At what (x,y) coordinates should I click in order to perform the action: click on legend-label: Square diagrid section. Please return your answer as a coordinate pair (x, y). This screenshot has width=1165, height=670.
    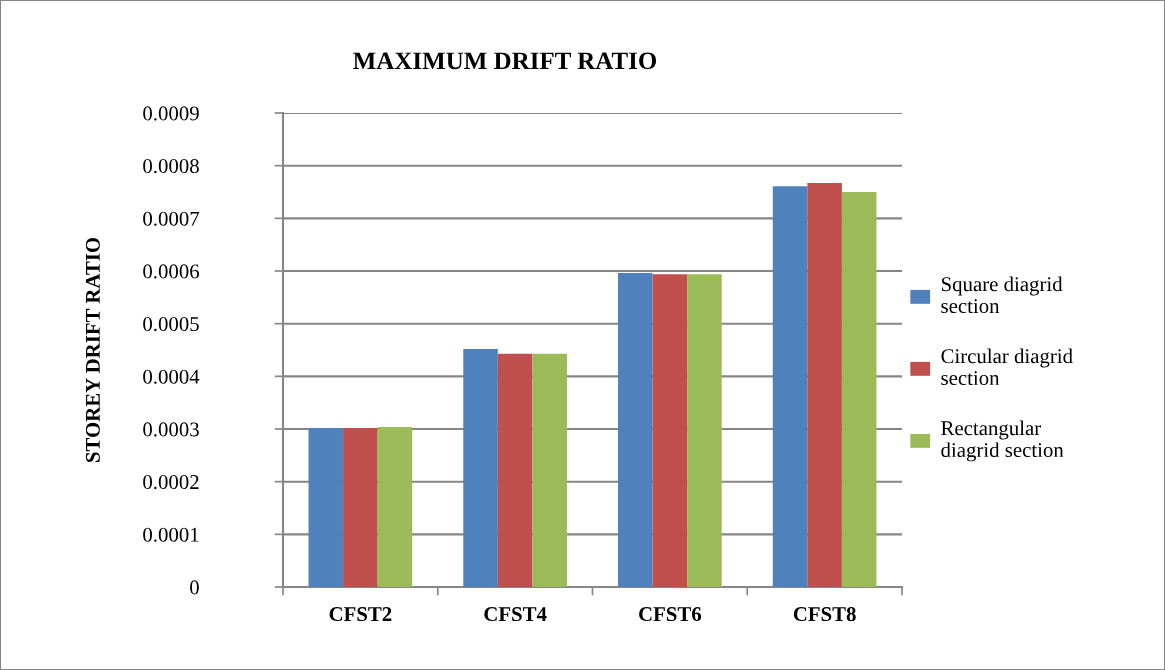
    Looking at the image, I should click on (1002, 295).